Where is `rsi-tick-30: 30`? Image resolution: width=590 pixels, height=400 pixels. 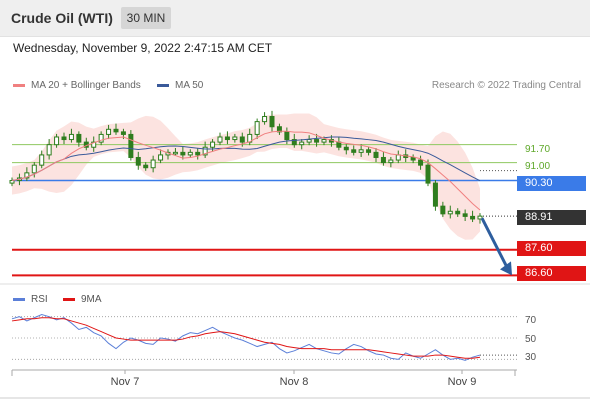
rsi-tick-30: 30 is located at coordinates (531, 357).